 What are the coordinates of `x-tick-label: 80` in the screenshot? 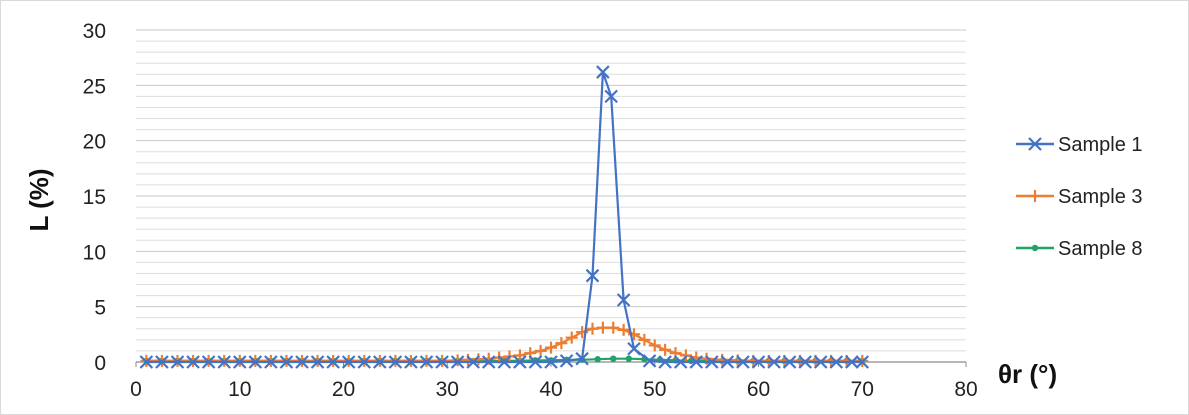 It's located at (965, 389).